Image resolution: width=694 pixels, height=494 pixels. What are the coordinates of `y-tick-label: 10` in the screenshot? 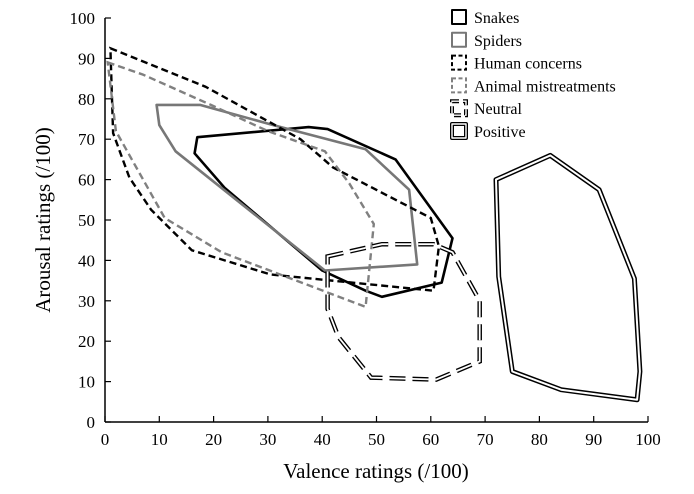 It's located at (86, 382).